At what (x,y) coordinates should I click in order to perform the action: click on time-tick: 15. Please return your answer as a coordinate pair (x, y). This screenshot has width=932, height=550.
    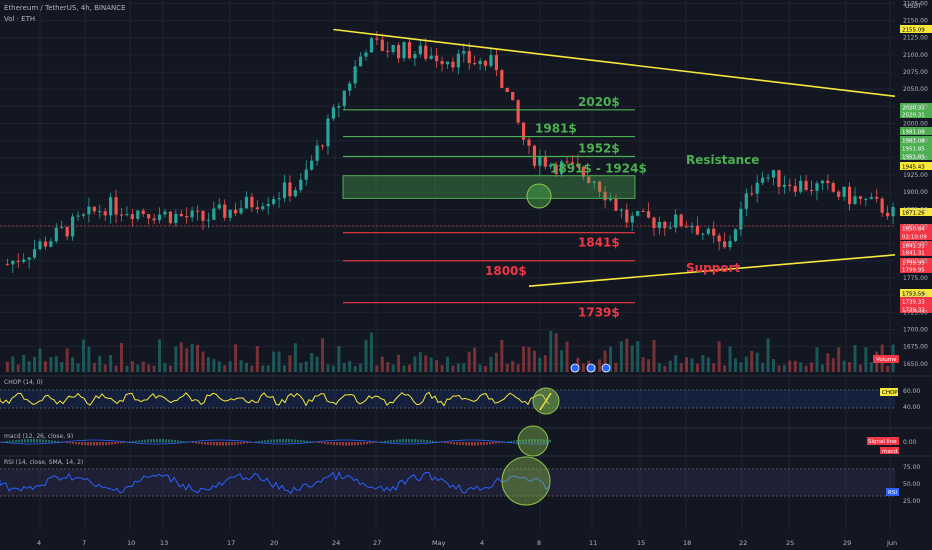
    Looking at the image, I should click on (641, 543).